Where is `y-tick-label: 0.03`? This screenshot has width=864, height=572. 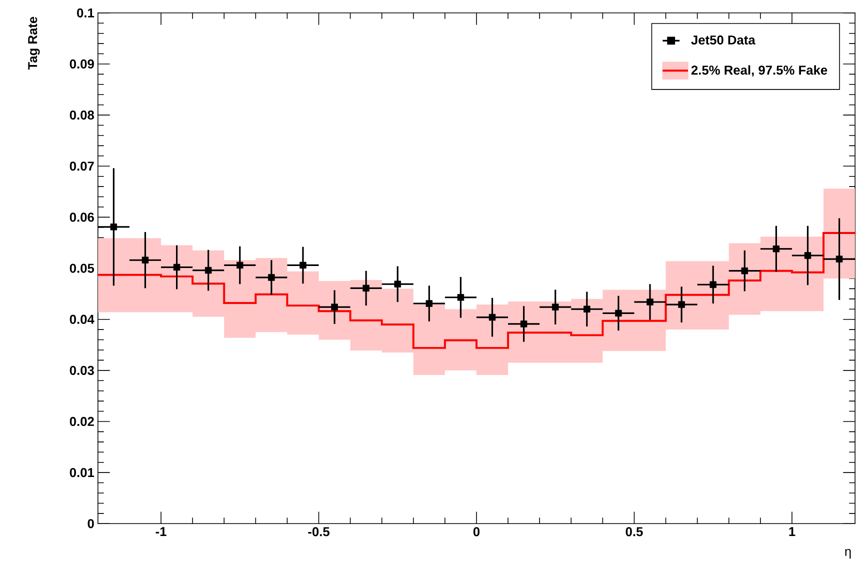
y-tick-label: 0.03 is located at coordinates (82, 370).